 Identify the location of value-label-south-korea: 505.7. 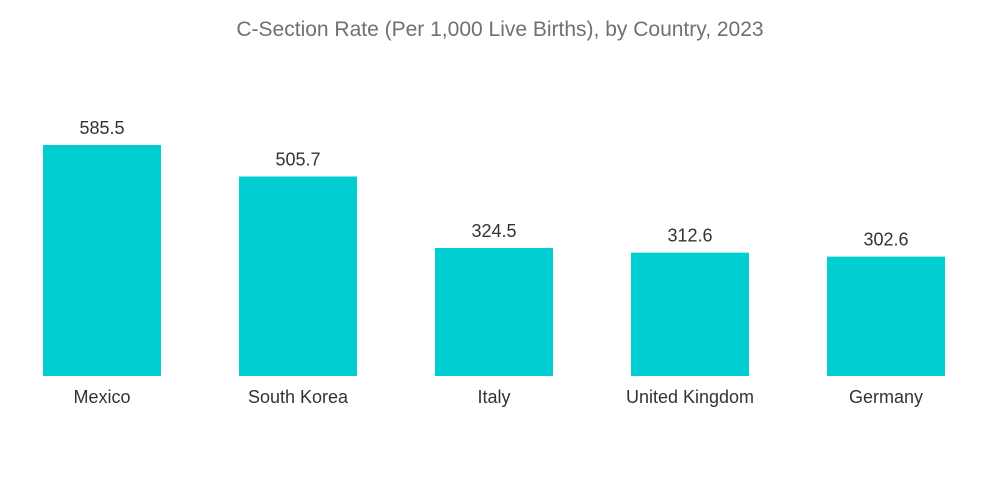
(297, 159).